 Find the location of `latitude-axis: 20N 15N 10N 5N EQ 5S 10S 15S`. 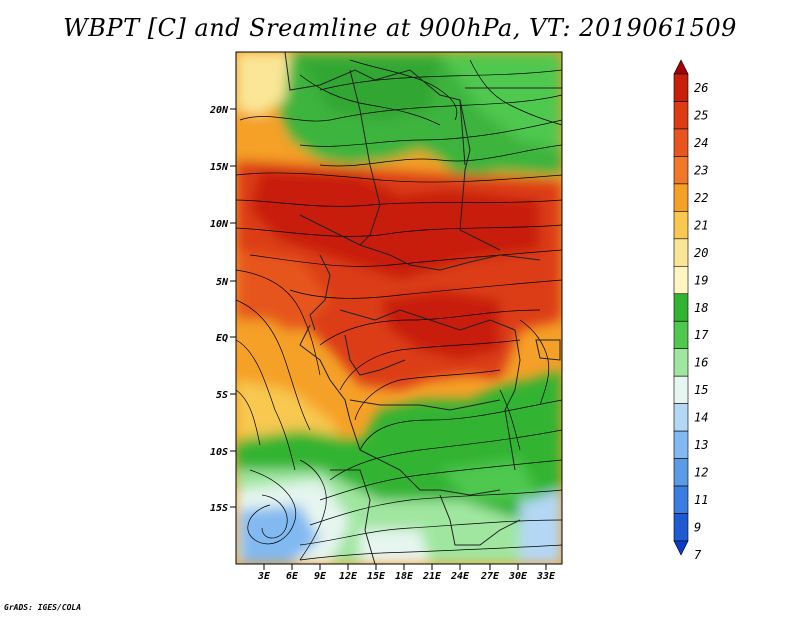

latitude-axis: 20N 15N 10N 5N EQ 5S 10S 15S is located at coordinates (222, 309).